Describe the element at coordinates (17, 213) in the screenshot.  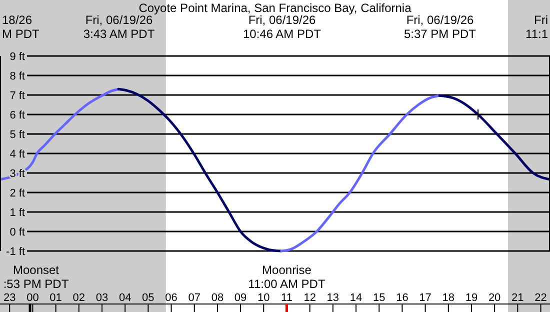
I see `y-tick-label: 1 ft` at that location.